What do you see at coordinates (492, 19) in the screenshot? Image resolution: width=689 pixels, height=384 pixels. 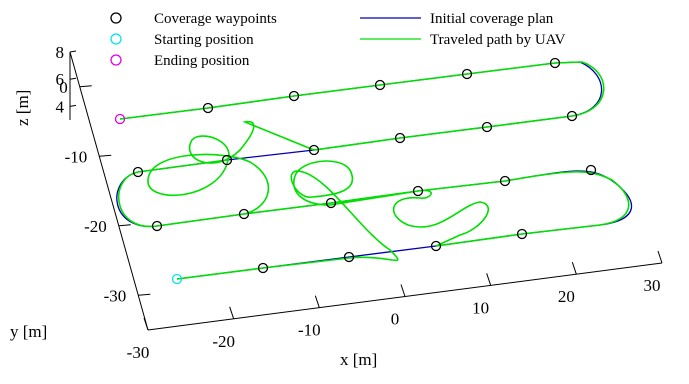 I see `legend-plan-label: Initial coverage plan` at bounding box center [492, 19].